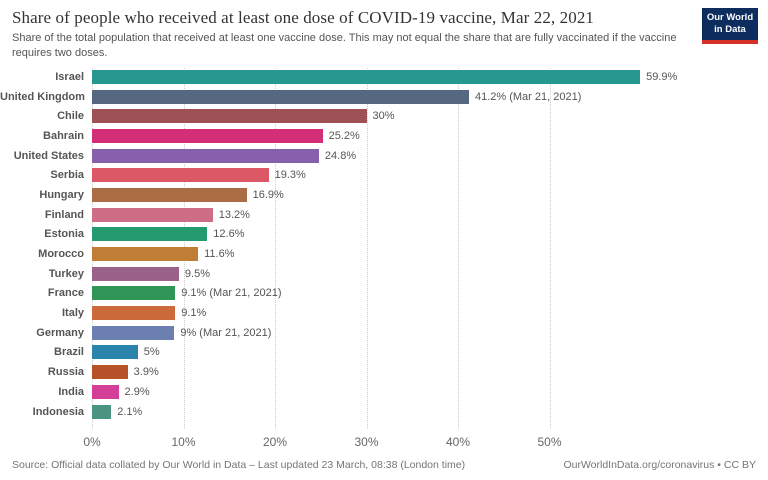  I want to click on value-label: 59.9%, so click(662, 76).